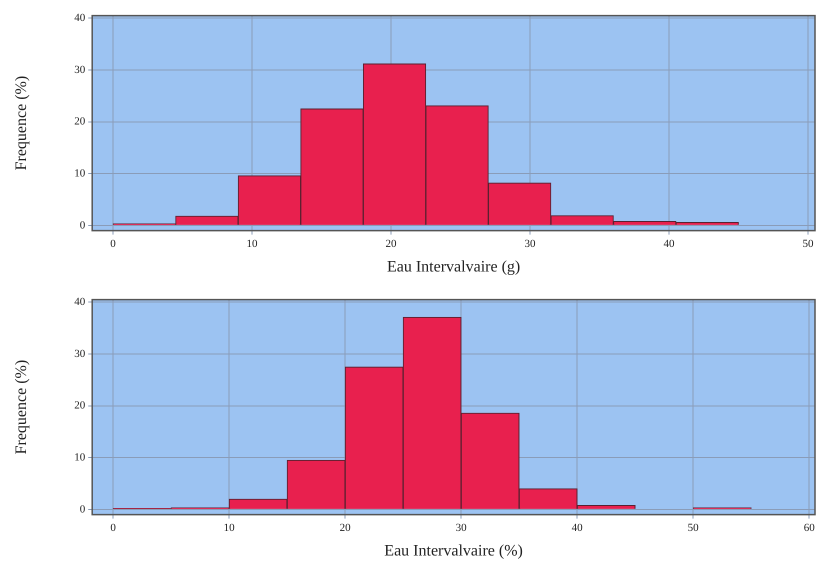 The height and width of the screenshot is (567, 829). Describe the element at coordinates (453, 551) in the screenshot. I see `x-axis-title: Eau Intervalvaire (%)` at that location.